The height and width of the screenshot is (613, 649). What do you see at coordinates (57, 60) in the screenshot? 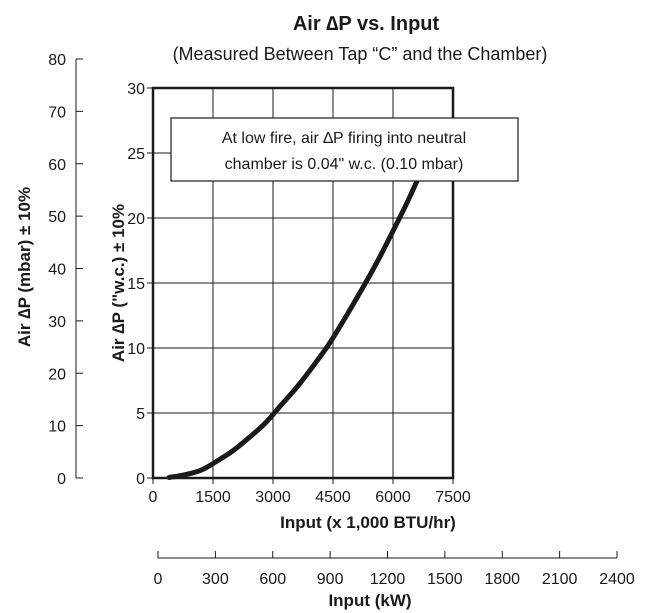
I see `y2-tick-label: 80` at bounding box center [57, 60].